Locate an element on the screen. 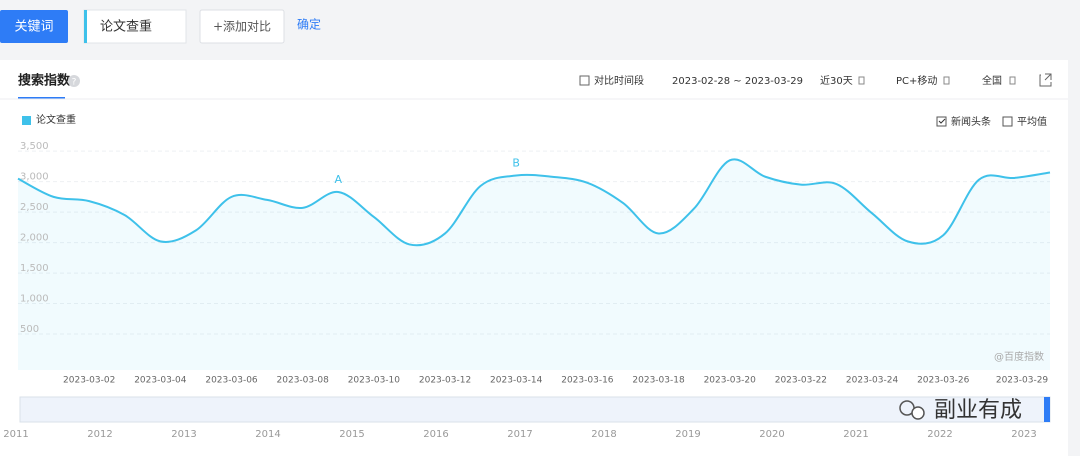 This screenshot has height=456, width=1080. timeline-handle is located at coordinates (1047, 409).